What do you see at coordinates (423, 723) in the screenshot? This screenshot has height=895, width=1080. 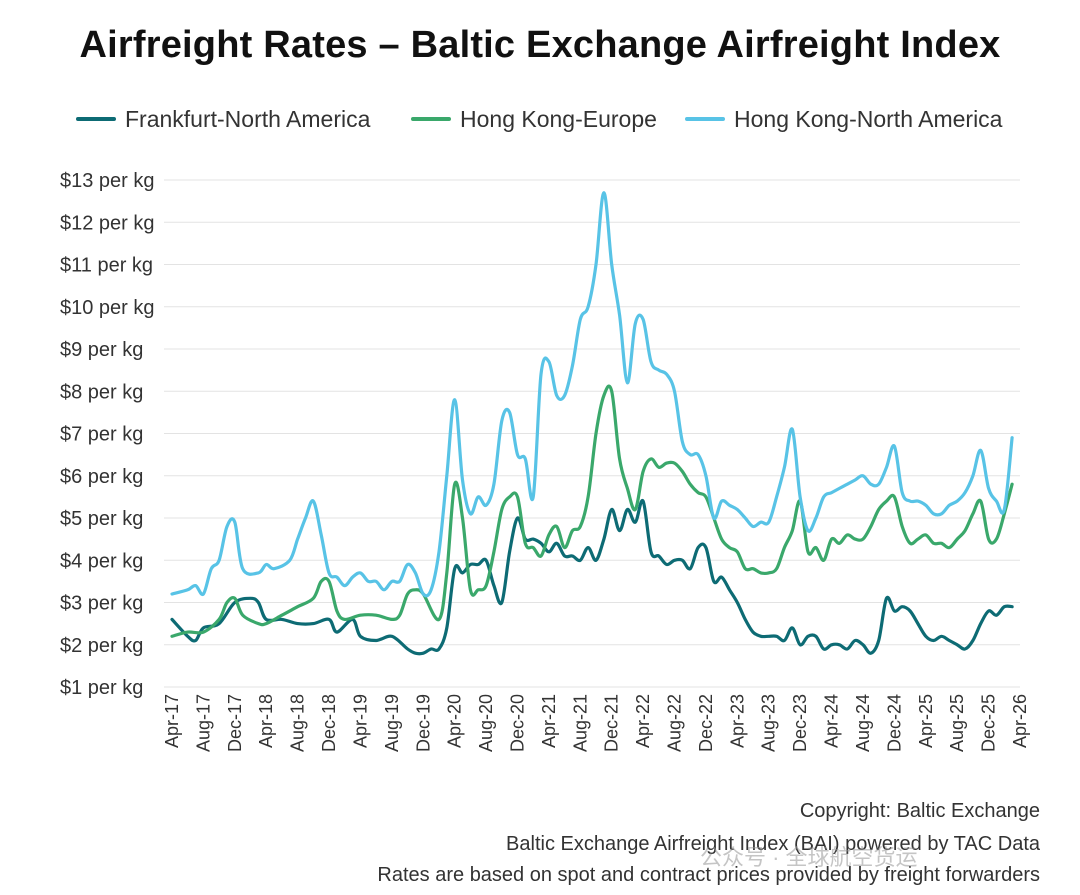 I see `x-tick-label: Dec-19` at bounding box center [423, 723].